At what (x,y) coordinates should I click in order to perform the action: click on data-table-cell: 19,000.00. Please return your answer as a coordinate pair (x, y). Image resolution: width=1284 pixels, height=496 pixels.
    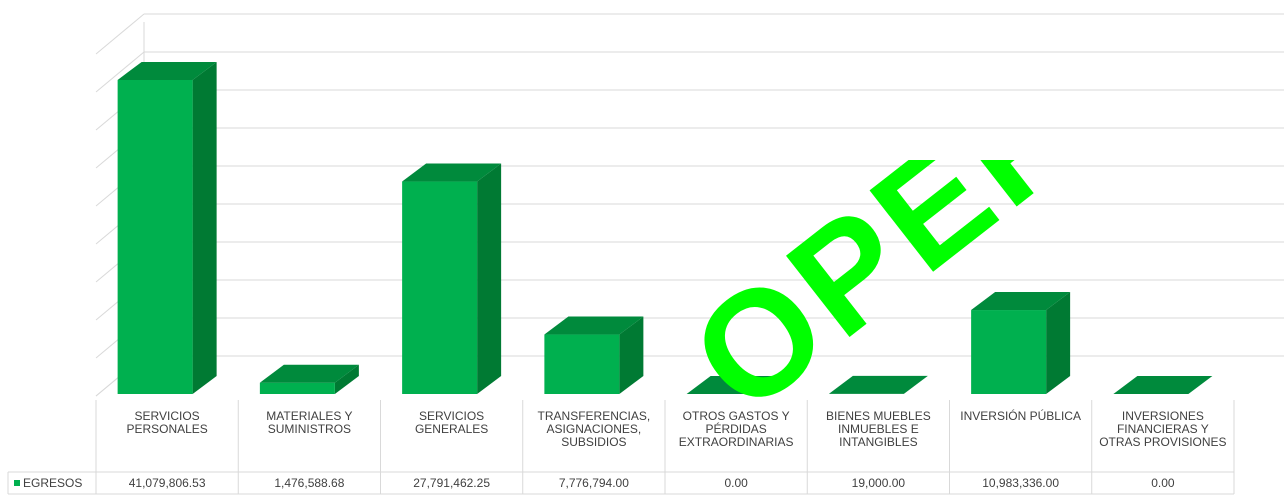
    Looking at the image, I should click on (878, 483).